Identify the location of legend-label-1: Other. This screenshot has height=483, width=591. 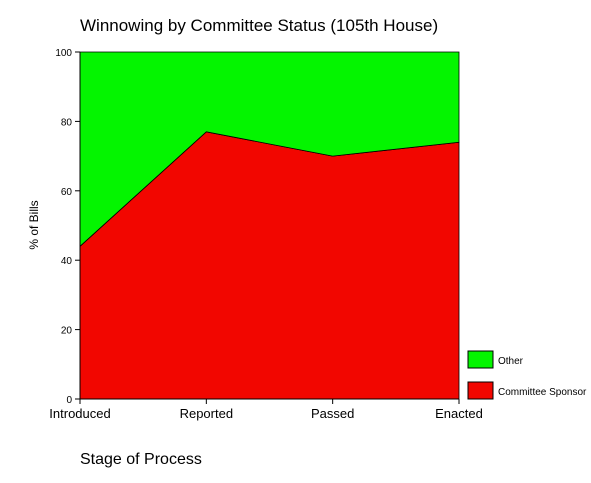
(511, 361).